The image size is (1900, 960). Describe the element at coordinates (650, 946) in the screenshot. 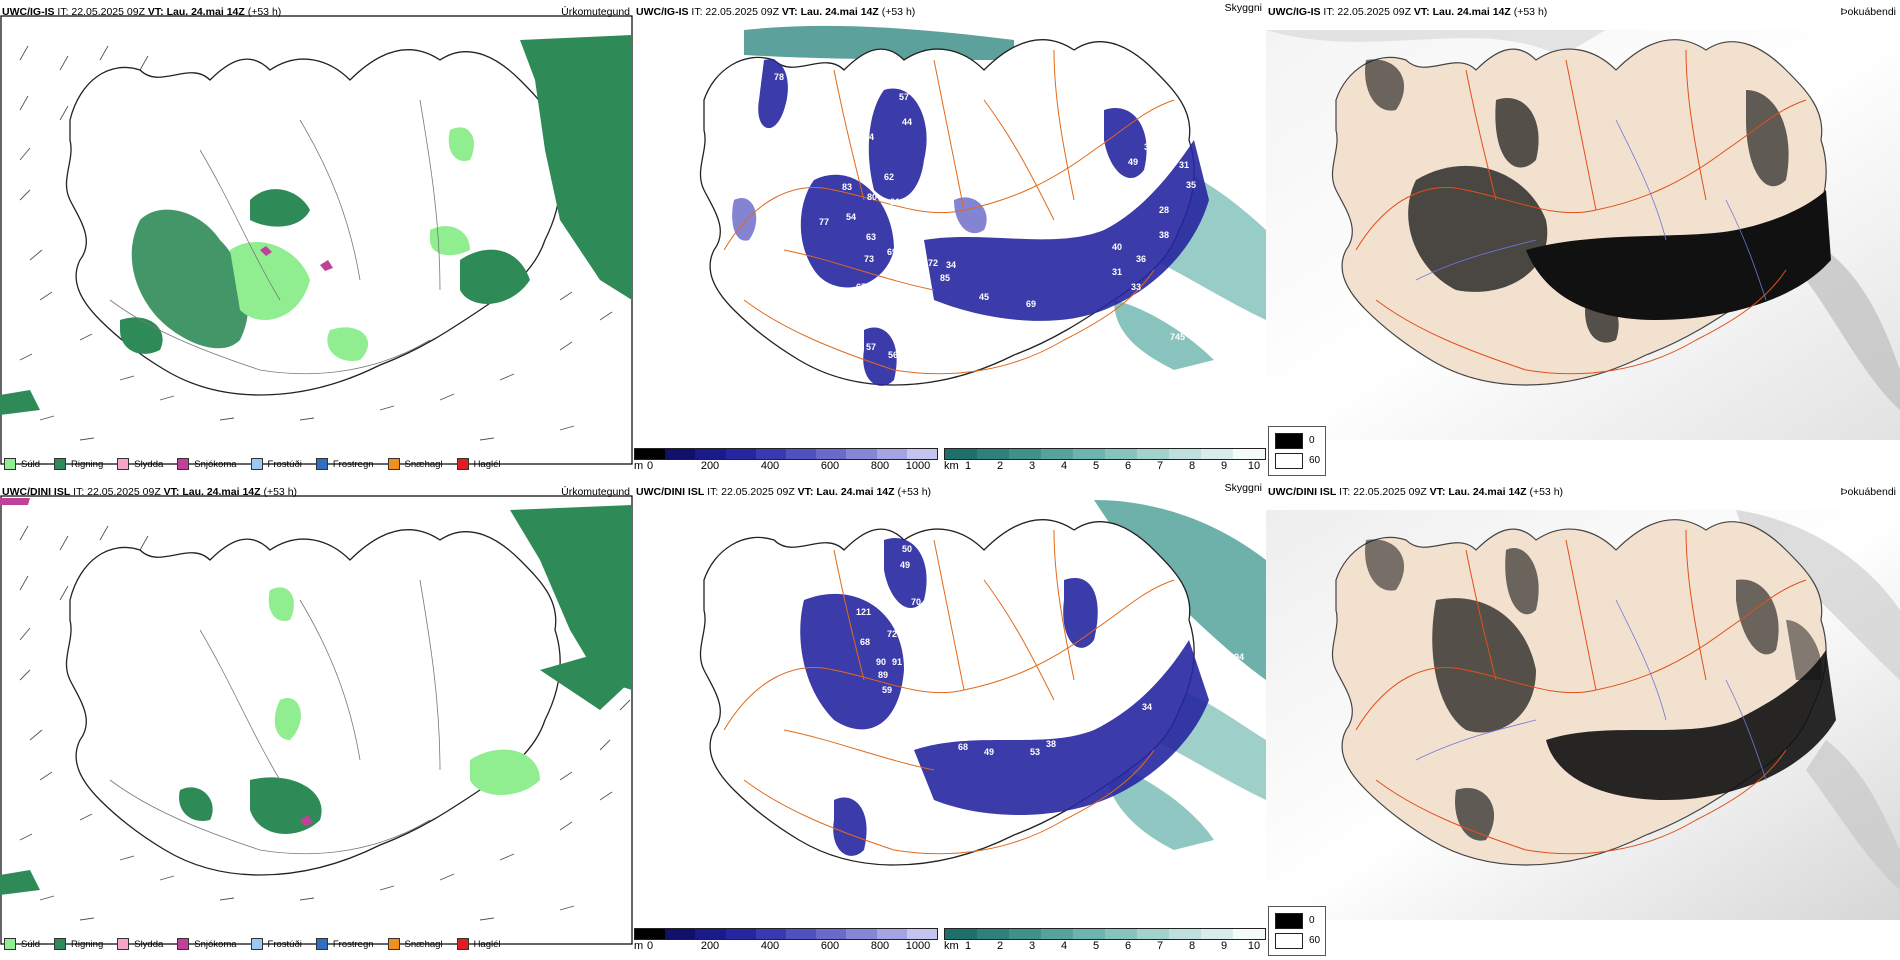

I see `tick-label: 0` at that location.